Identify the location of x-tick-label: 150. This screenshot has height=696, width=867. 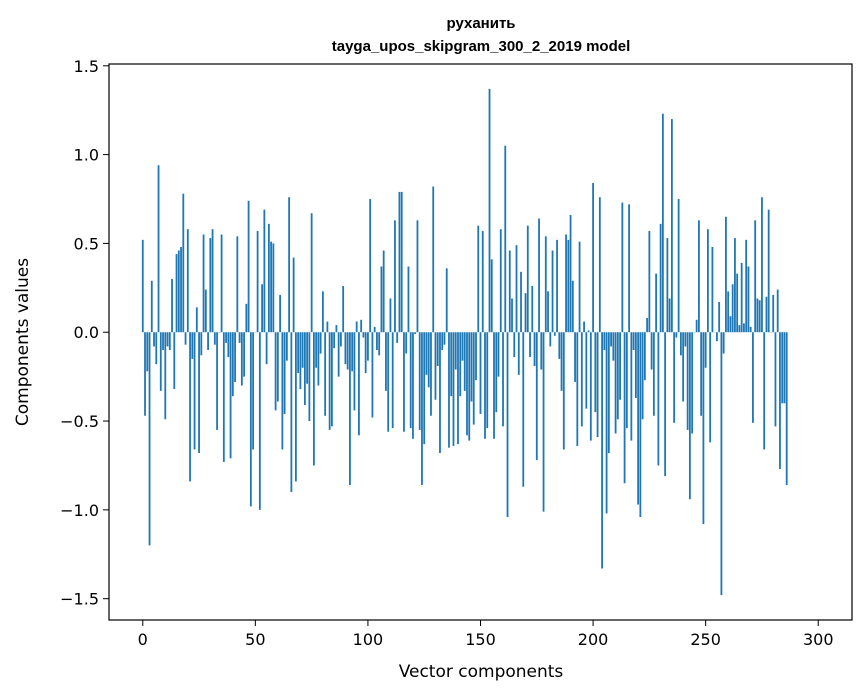
(480, 639).